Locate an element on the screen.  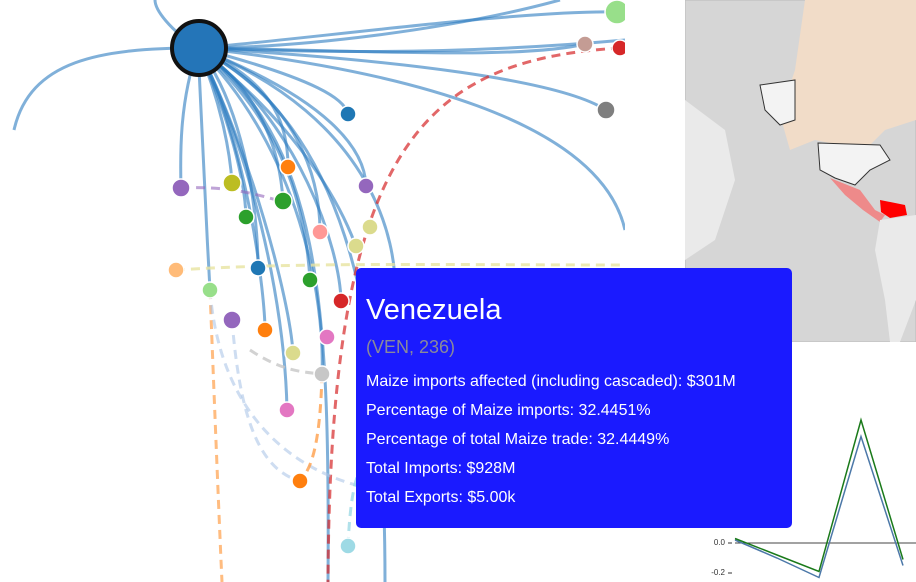
tooltip-line: Percentage of Maize imports: 32.4451% is located at coordinates (508, 410).